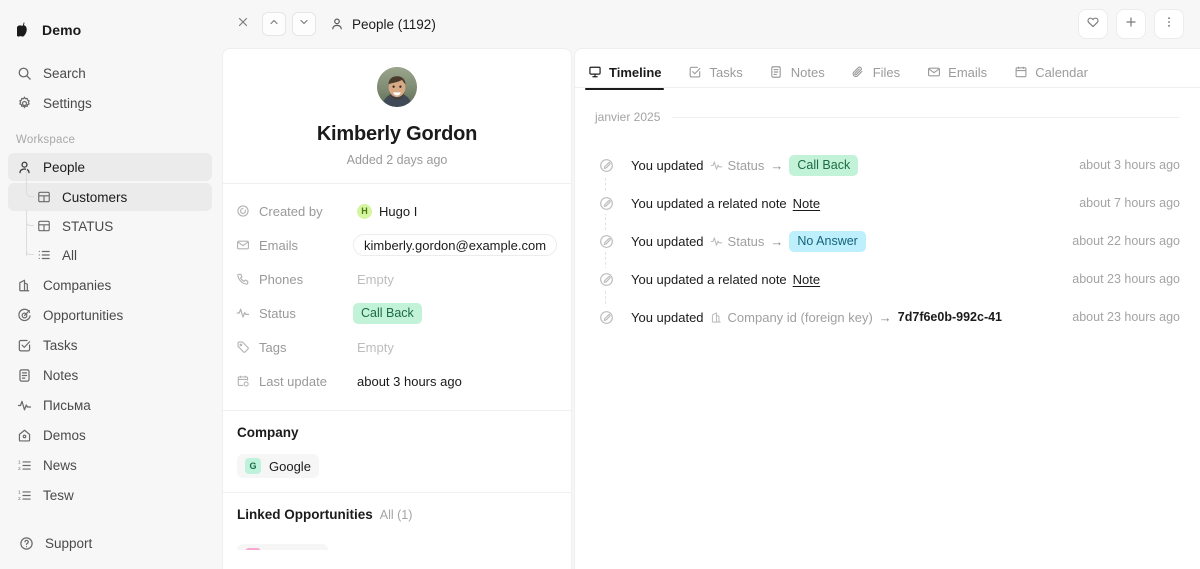 This screenshot has height=569, width=1200. Describe the element at coordinates (397, 528) in the screenshot. I see `opportunities-section: Linked Opportunities All (1) K Kim deal` at that location.